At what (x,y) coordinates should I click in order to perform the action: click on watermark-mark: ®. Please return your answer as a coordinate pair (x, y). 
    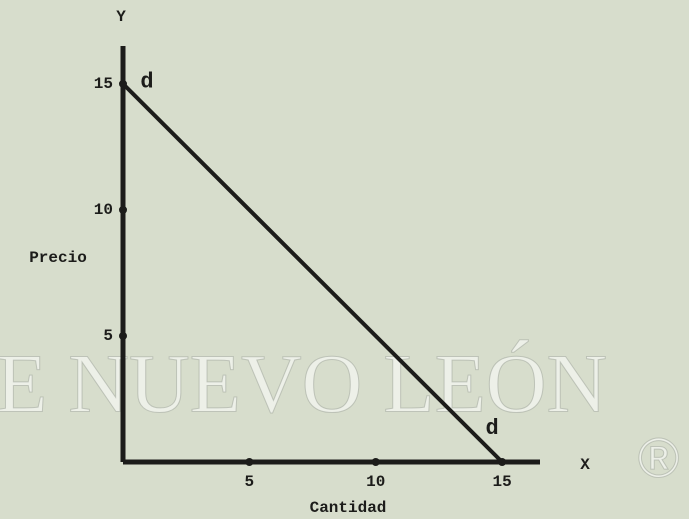
    Looking at the image, I should click on (658, 457).